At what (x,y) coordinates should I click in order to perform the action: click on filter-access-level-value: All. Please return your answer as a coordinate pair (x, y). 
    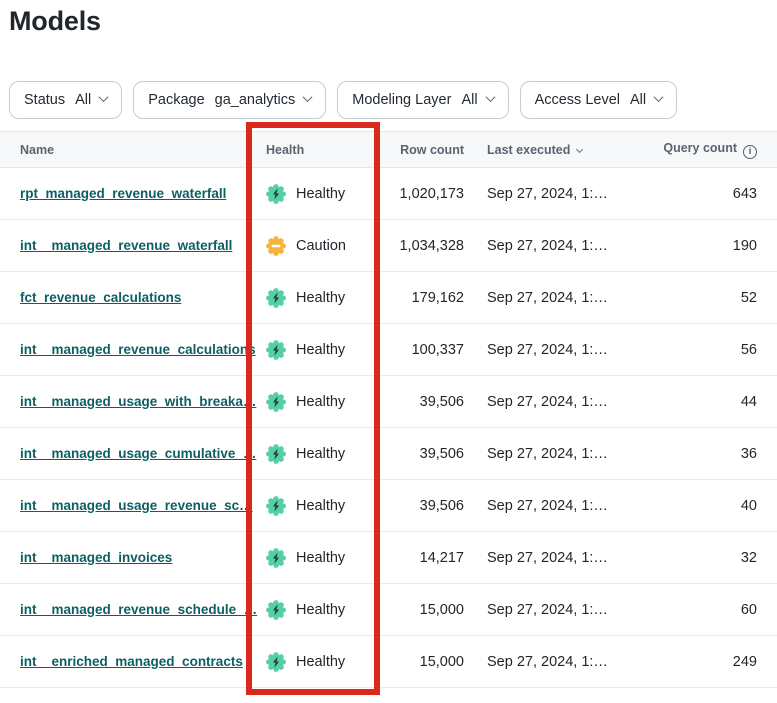
    Looking at the image, I should click on (638, 100).